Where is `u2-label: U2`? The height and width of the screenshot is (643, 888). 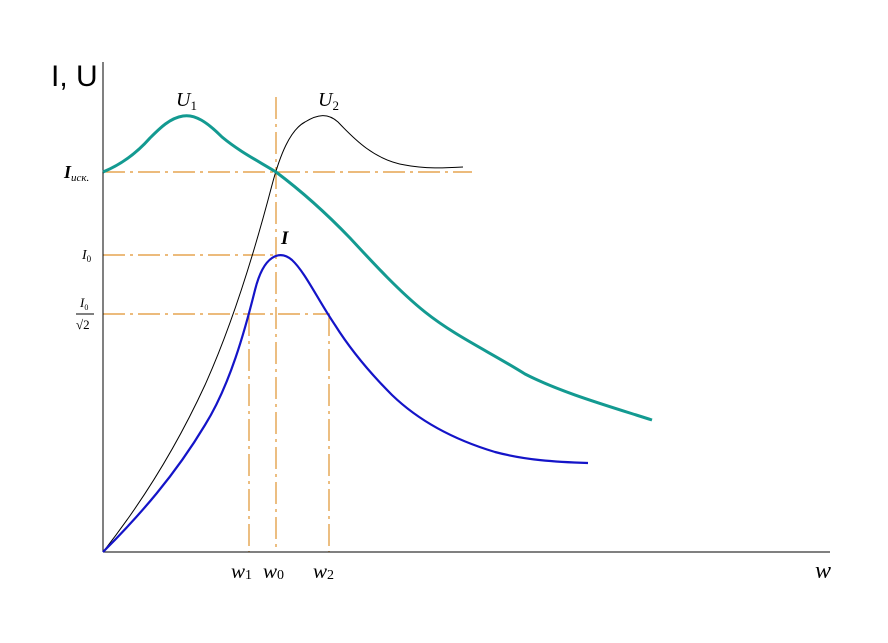
u2-label: U2 is located at coordinates (328, 101).